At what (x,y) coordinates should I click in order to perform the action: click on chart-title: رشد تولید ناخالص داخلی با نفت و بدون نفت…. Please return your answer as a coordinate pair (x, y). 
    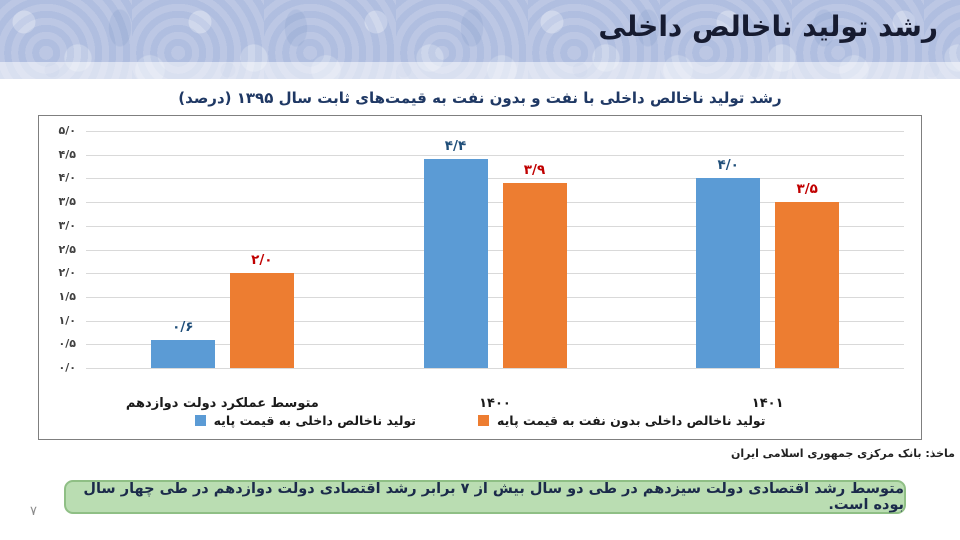
    Looking at the image, I should click on (480, 98).